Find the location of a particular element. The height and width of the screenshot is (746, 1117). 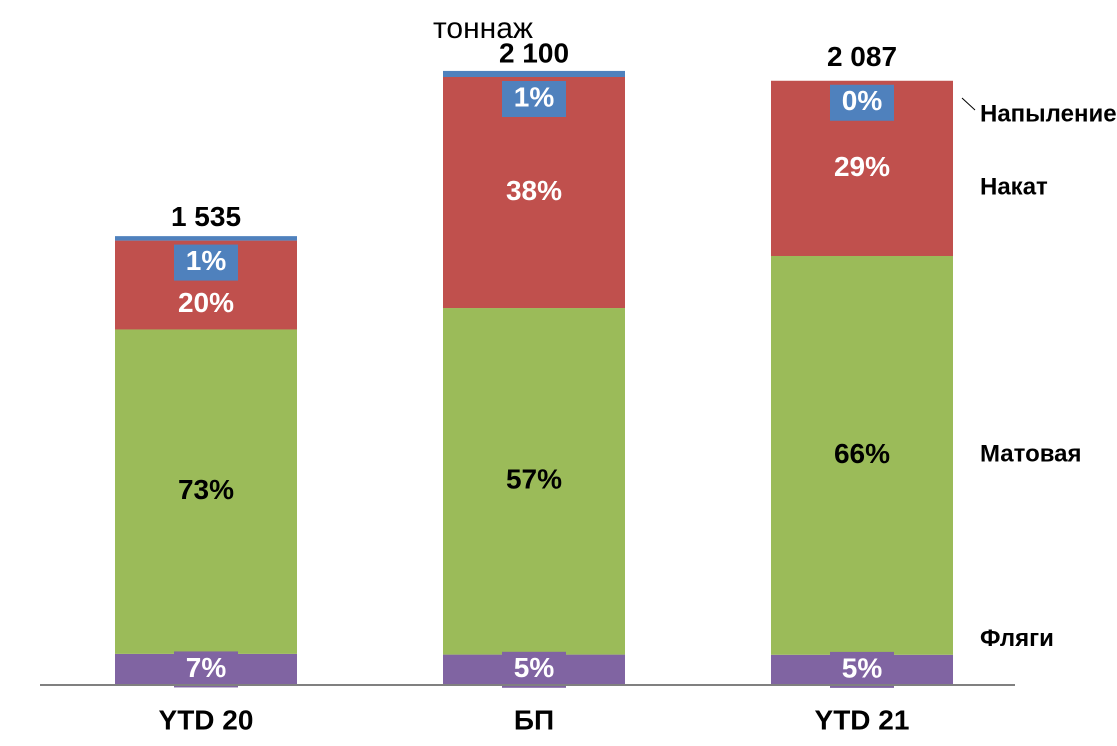

value-label: 66% is located at coordinates (862, 453).